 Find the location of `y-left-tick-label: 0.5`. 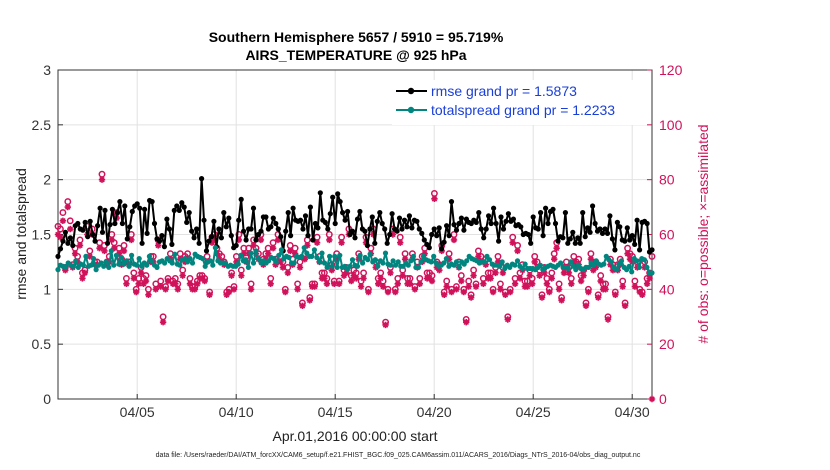

y-left-tick-label: 0.5 is located at coordinates (42, 344).